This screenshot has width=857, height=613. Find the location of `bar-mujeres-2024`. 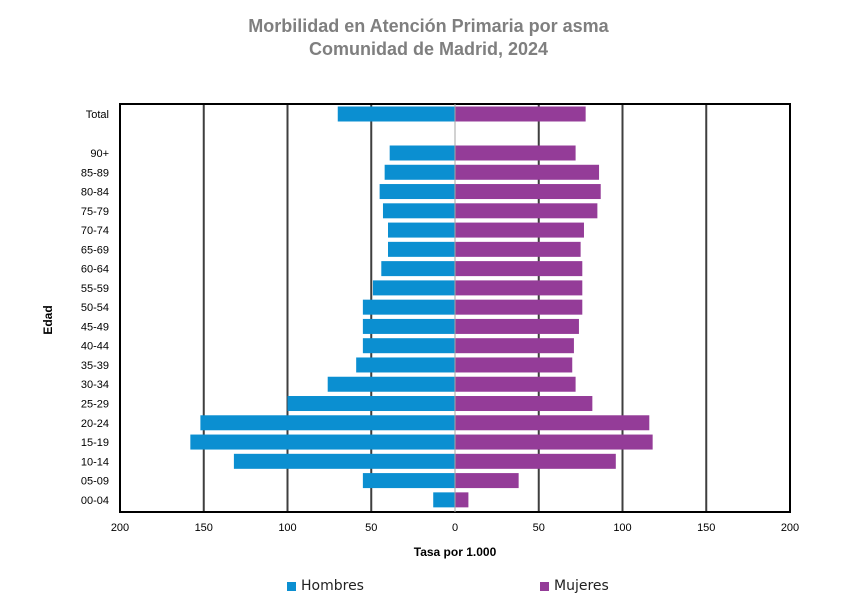

bar-mujeres-2024 is located at coordinates (552, 423).